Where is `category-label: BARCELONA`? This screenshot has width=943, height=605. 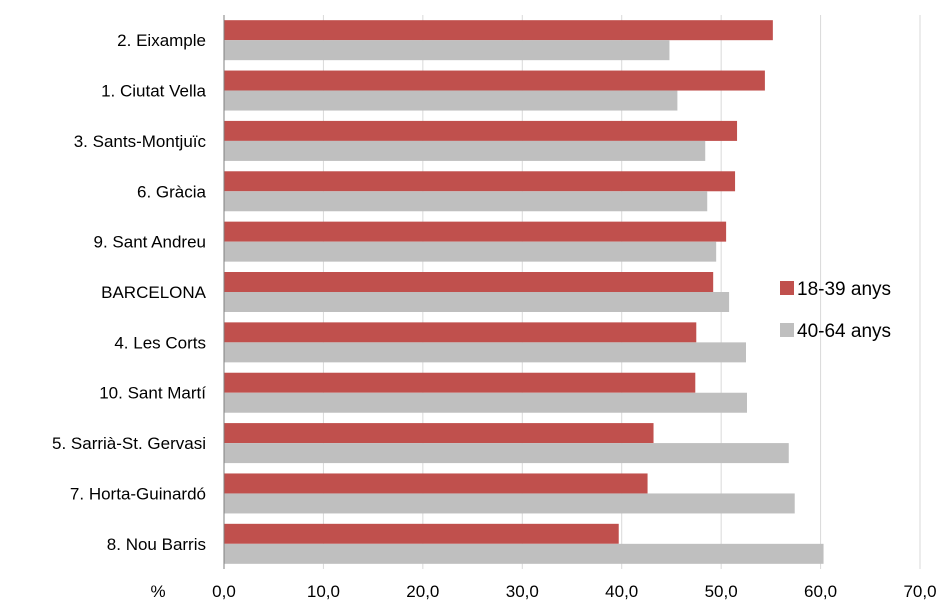 category-label: BARCELONA is located at coordinates (154, 292).